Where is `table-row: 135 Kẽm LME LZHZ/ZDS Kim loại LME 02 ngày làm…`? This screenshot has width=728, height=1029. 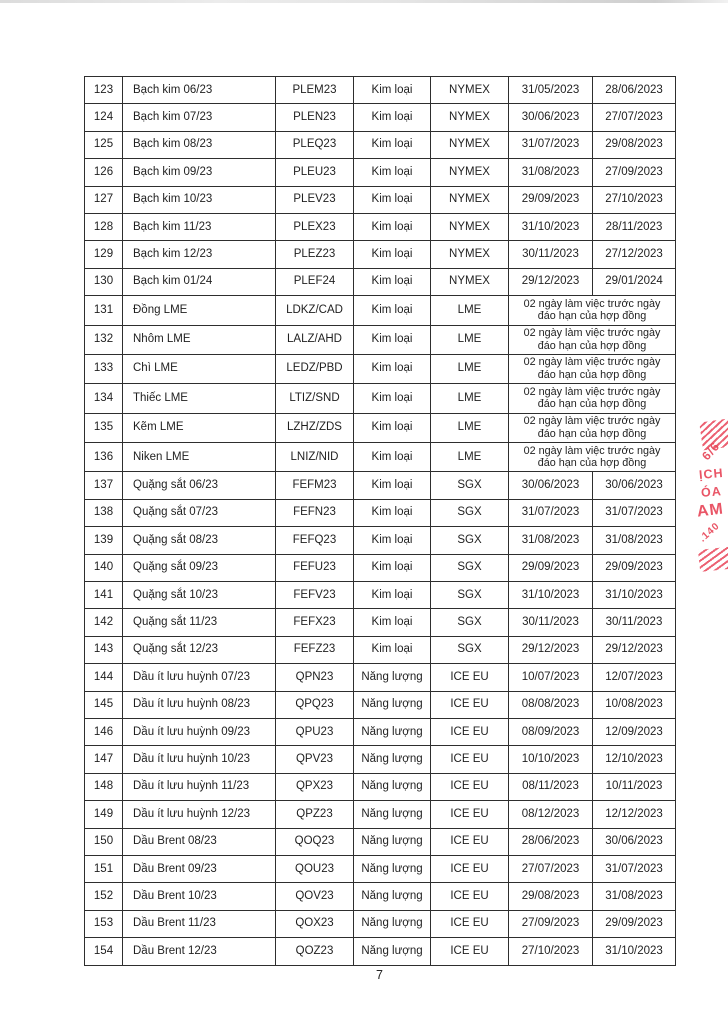
table-row: 135 Kẽm LME LZHZ/ZDS Kim loại LME 02 ngày làm… is located at coordinates (380, 428).